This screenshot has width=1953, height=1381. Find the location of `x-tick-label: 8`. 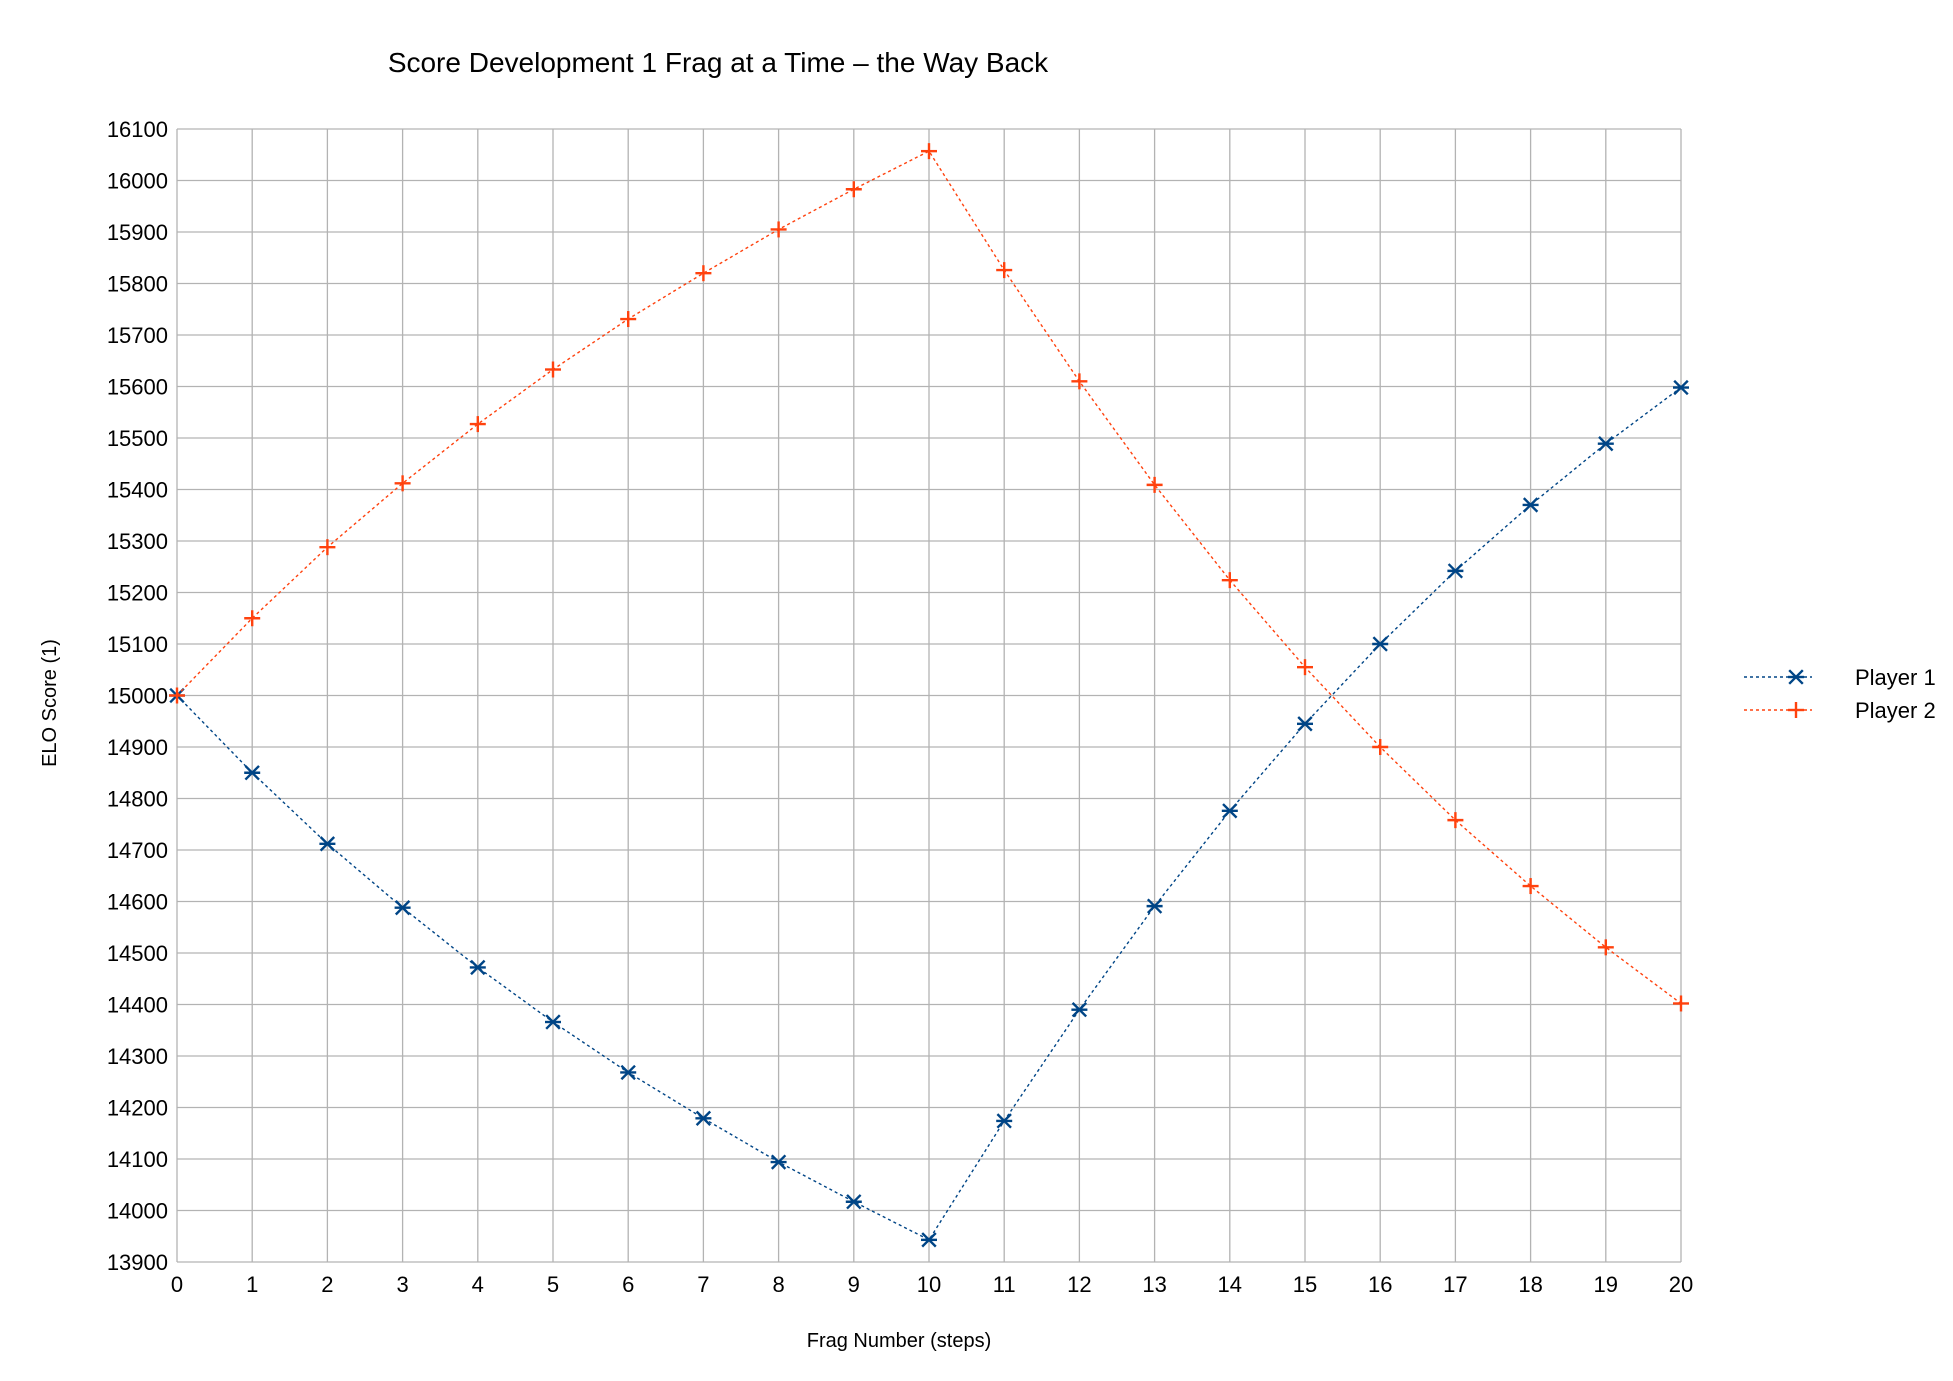

x-tick-label: 8 is located at coordinates (778, 1284).